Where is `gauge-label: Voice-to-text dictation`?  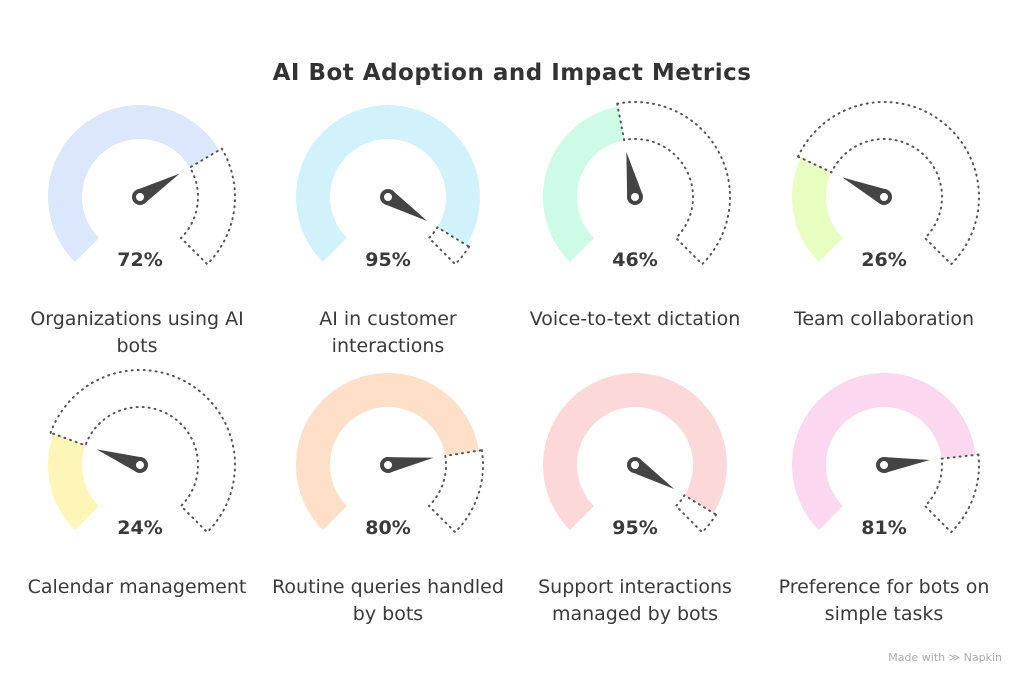
gauge-label: Voice-to-text dictation is located at coordinates (635, 319).